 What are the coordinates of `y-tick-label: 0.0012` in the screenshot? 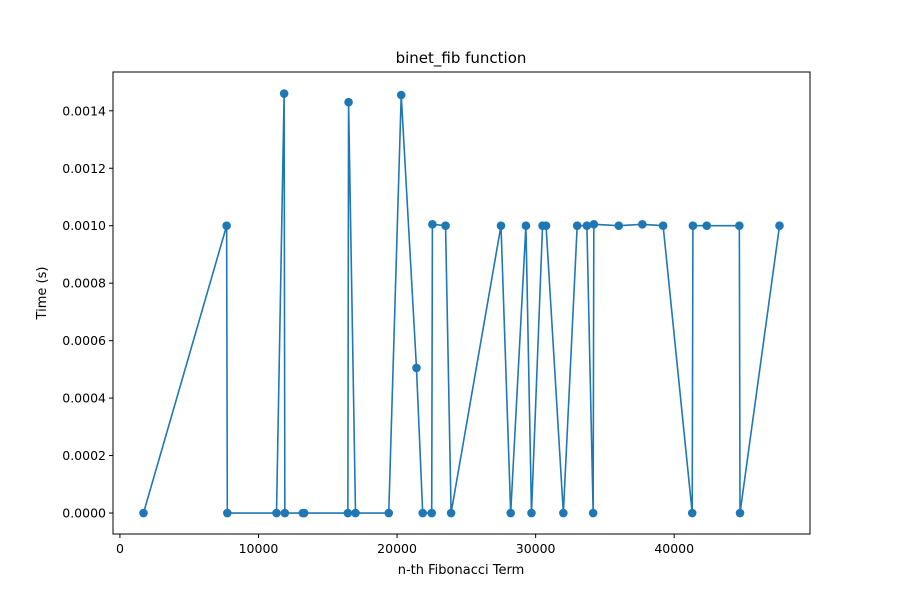 It's located at (84, 168).